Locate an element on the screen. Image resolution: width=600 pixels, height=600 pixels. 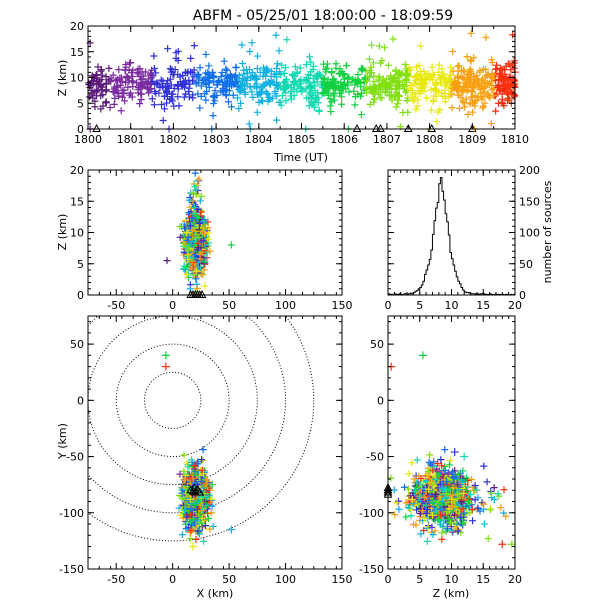
x-tick-label: 1802 is located at coordinates (173, 139).